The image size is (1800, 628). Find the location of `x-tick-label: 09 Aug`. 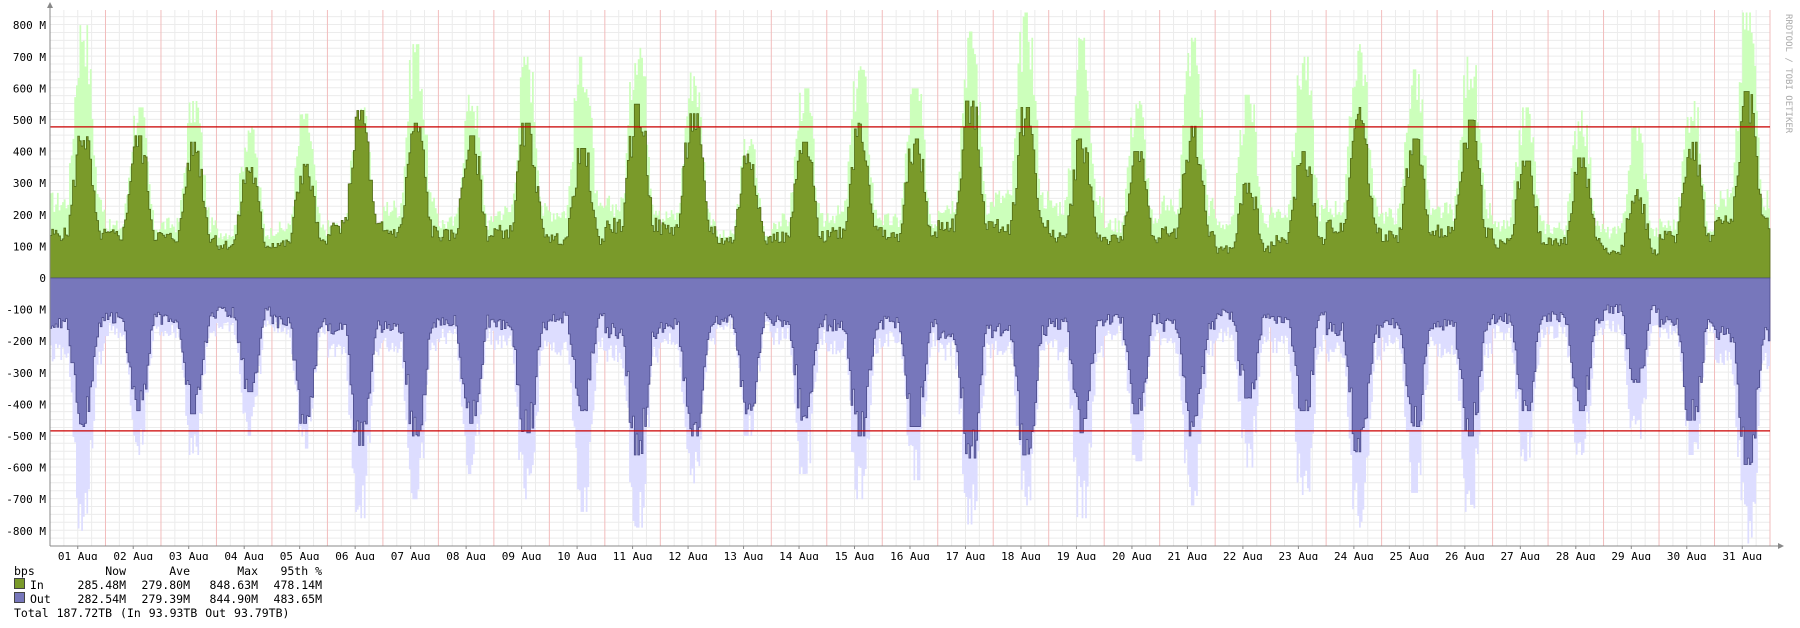

x-tick-label: 09 Aug is located at coordinates (522, 555).